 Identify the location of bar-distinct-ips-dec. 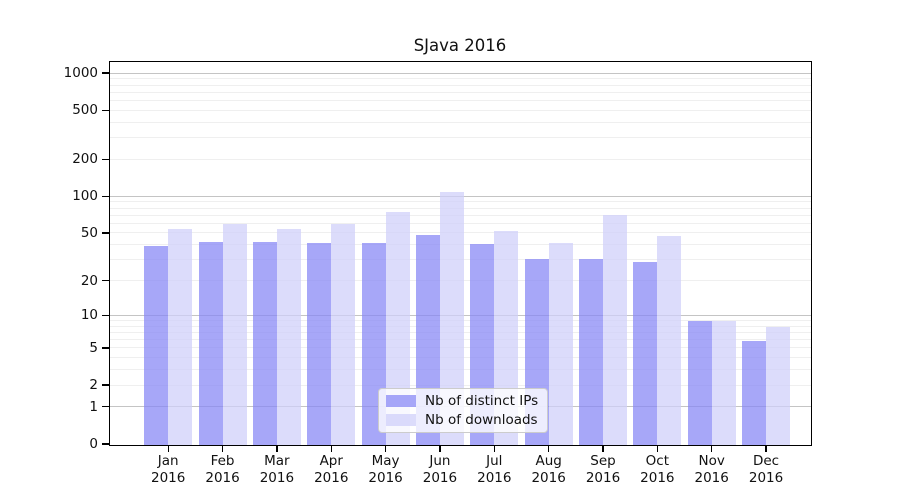
(754, 392).